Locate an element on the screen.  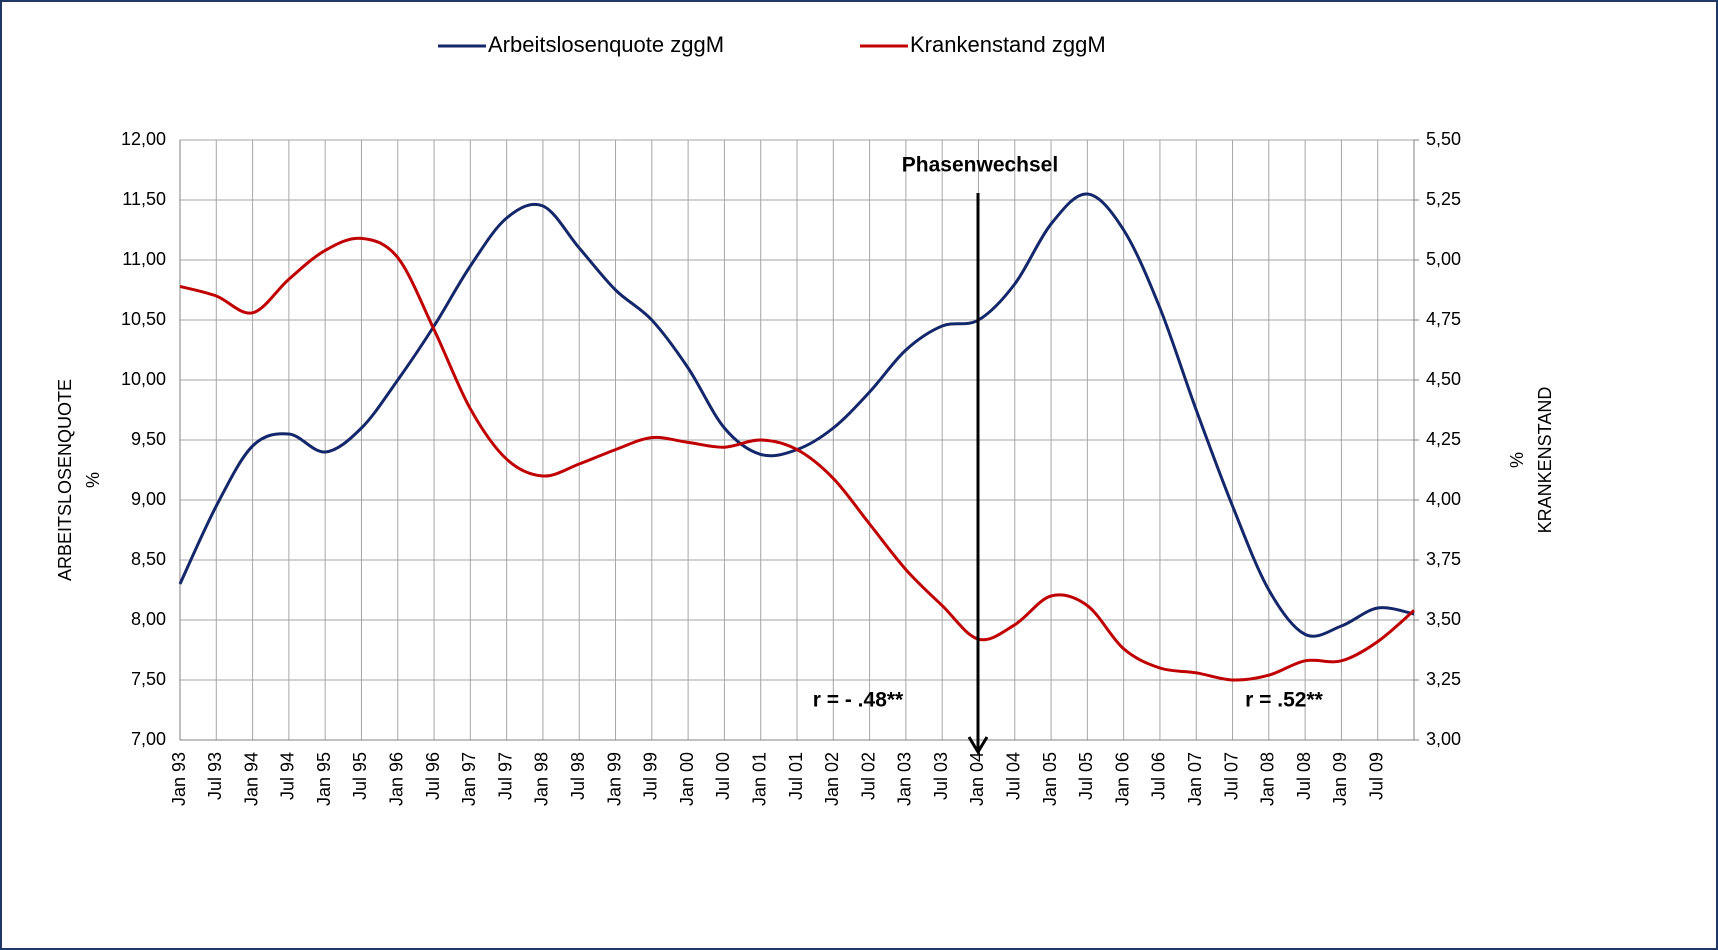
y-axis-title: ARBEITSLOSENQUOTE is located at coordinates (65, 480).